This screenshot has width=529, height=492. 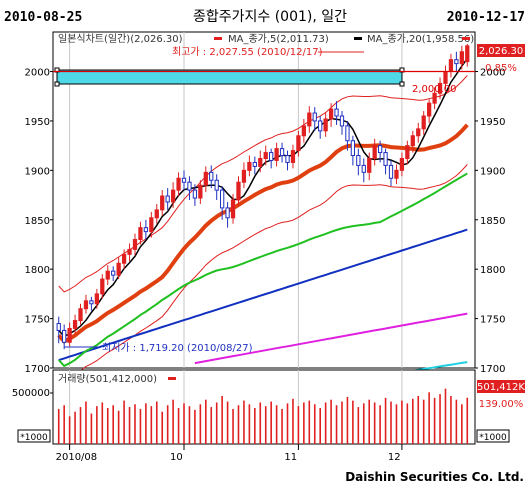 I want to click on band-handle-bl, so click(x=57, y=84).